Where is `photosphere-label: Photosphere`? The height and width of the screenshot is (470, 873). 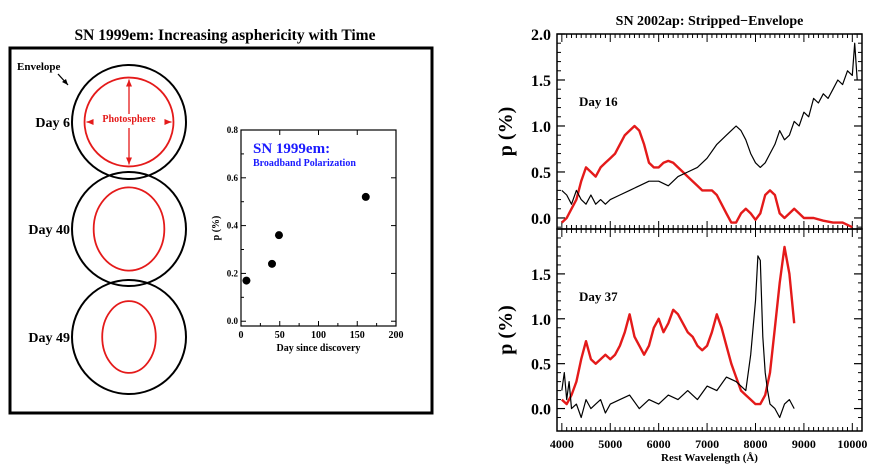 photosphere-label: Photosphere is located at coordinates (129, 119).